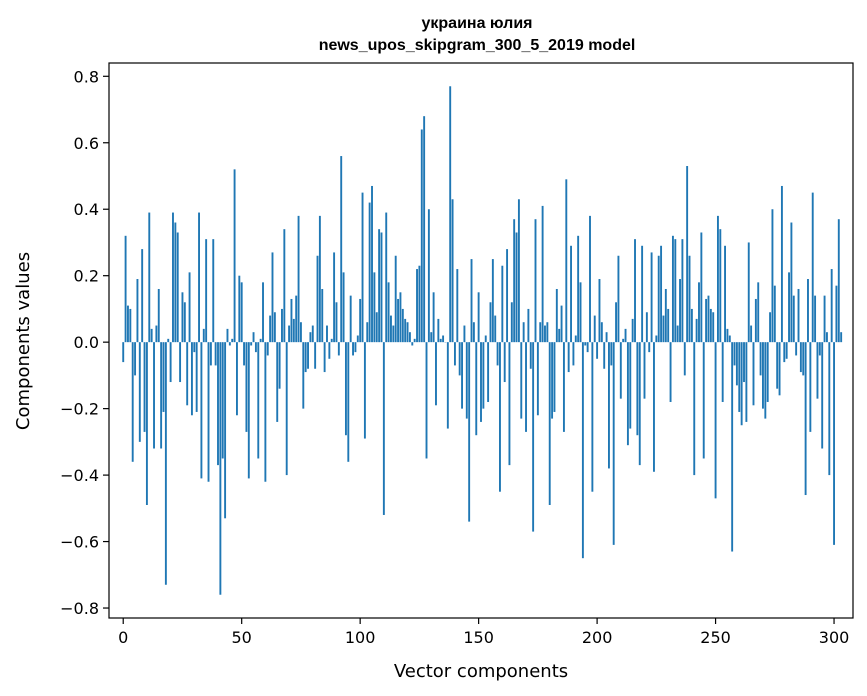 This screenshot has width=867, height=696. Describe the element at coordinates (715, 637) in the screenshot. I see `x-tick-label: 250` at that location.